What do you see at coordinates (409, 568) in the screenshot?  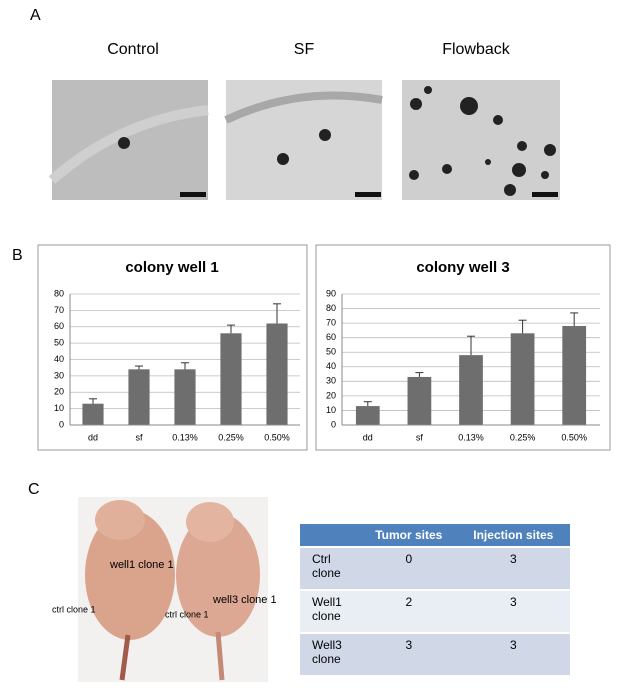 I see `cell: 0` at bounding box center [409, 568].